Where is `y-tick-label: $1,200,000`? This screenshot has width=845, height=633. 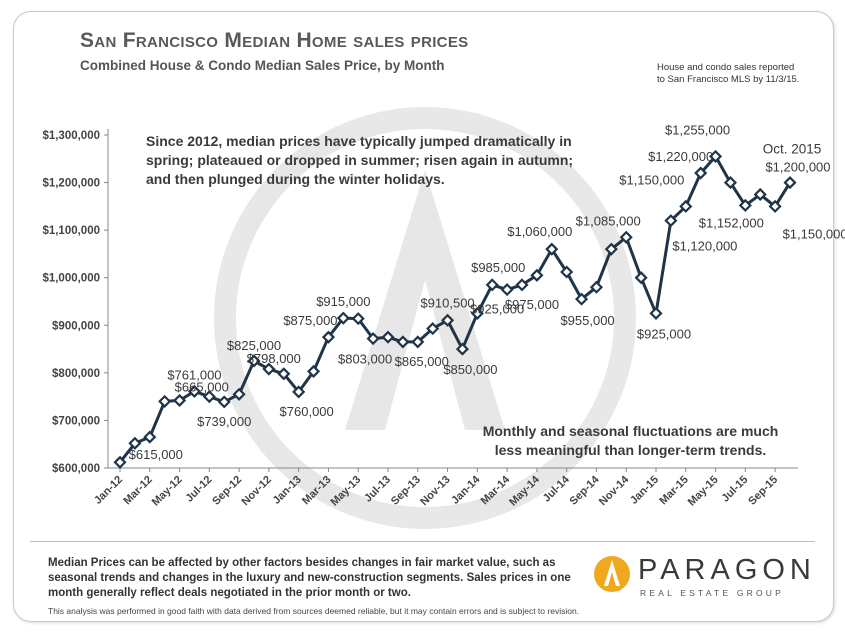 y-tick-label: $1,200,000 is located at coordinates (71, 184).